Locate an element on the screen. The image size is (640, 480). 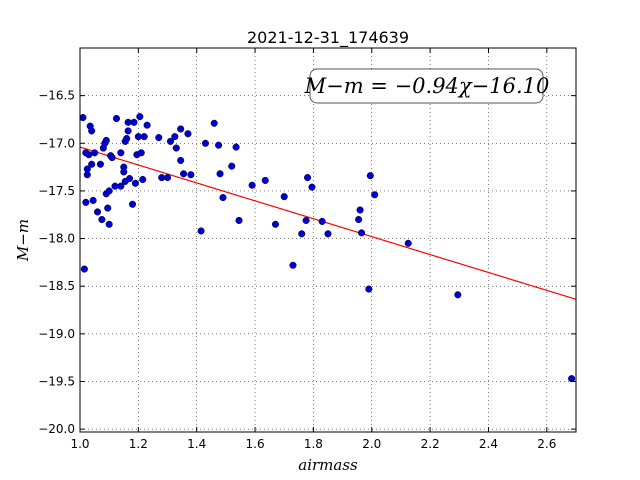
x-tick-label: 2.4 is located at coordinates (488, 444).